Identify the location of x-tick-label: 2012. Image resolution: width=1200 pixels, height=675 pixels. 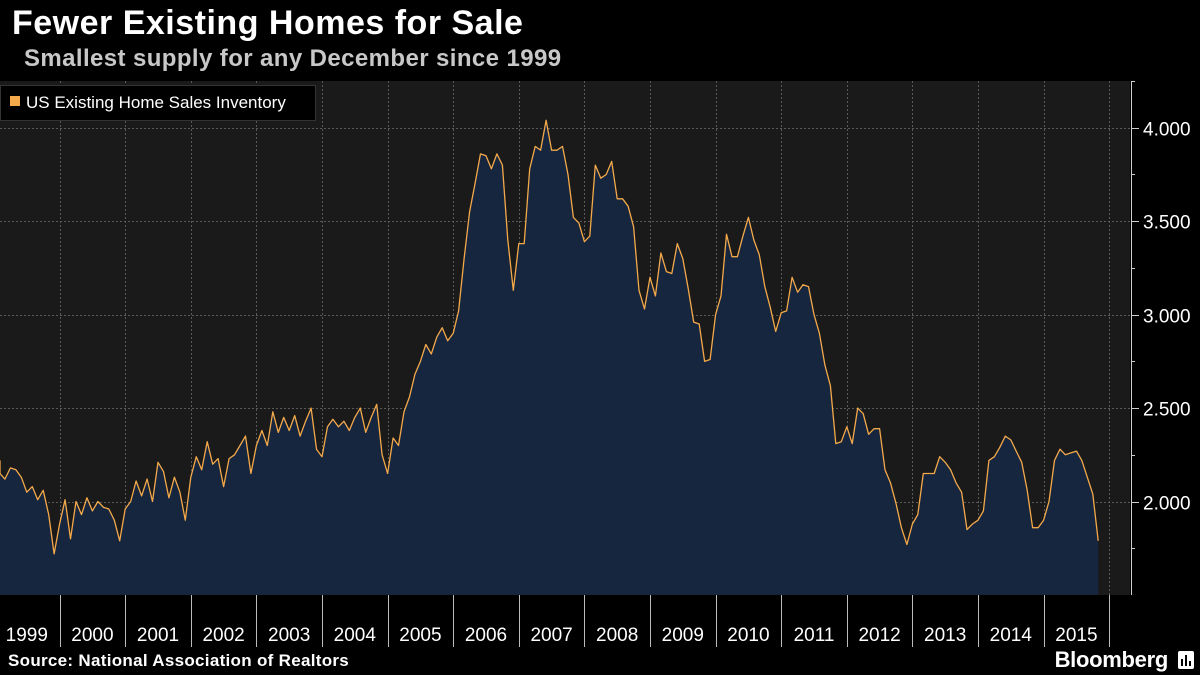
(879, 635).